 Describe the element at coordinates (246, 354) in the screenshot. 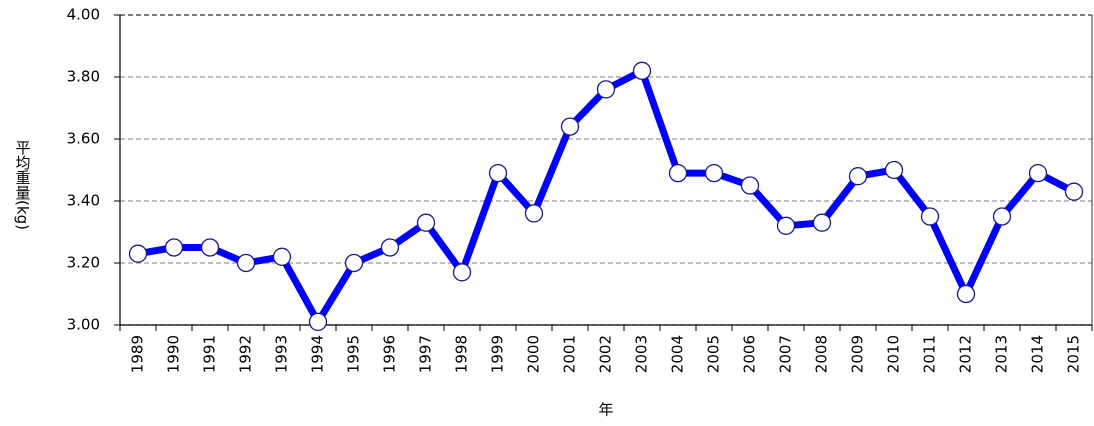

I see `x-tick-label: 1992` at that location.